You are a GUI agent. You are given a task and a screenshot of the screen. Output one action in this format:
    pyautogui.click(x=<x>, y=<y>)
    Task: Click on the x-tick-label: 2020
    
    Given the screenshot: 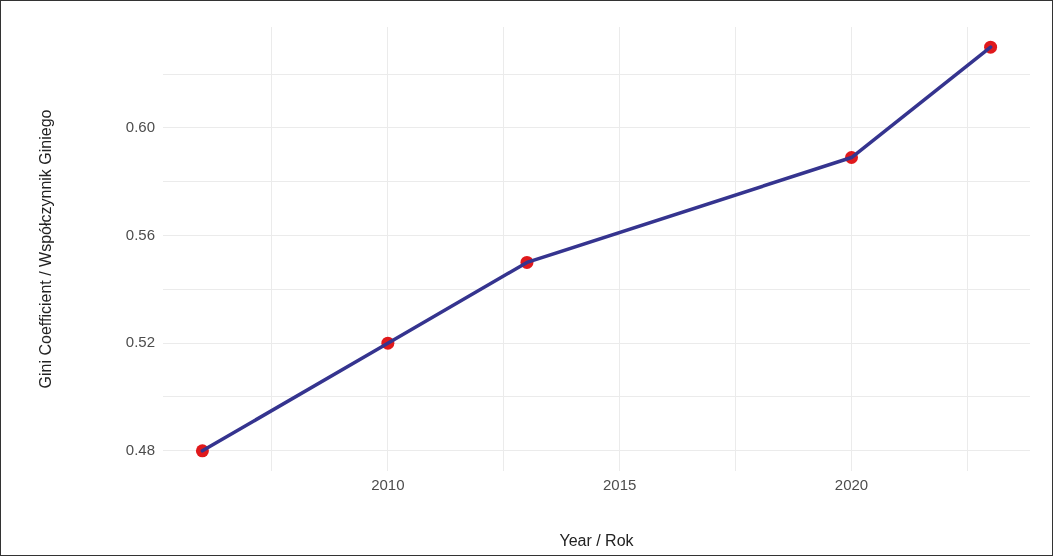 What is the action you would take?
    pyautogui.click(x=851, y=485)
    